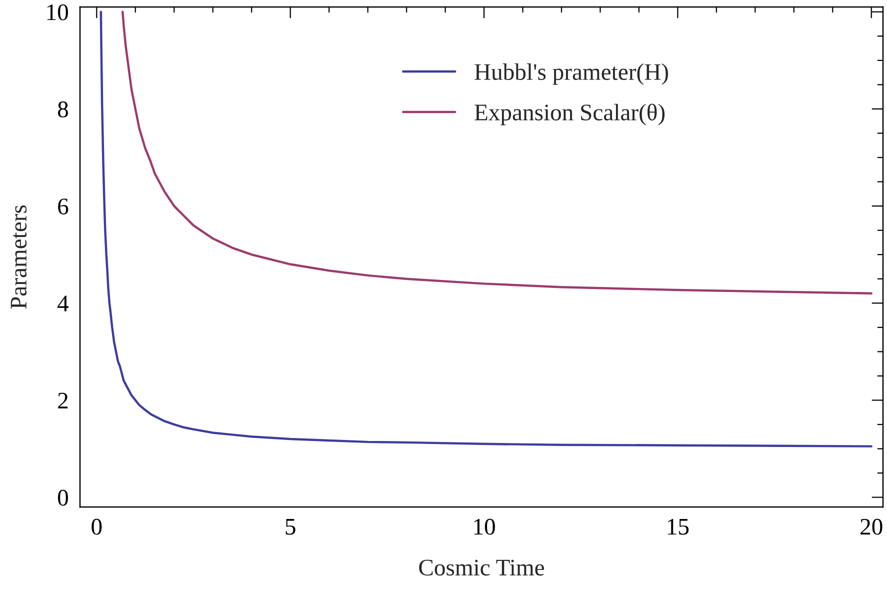  I want to click on y-tick-label: 6, so click(63, 206).